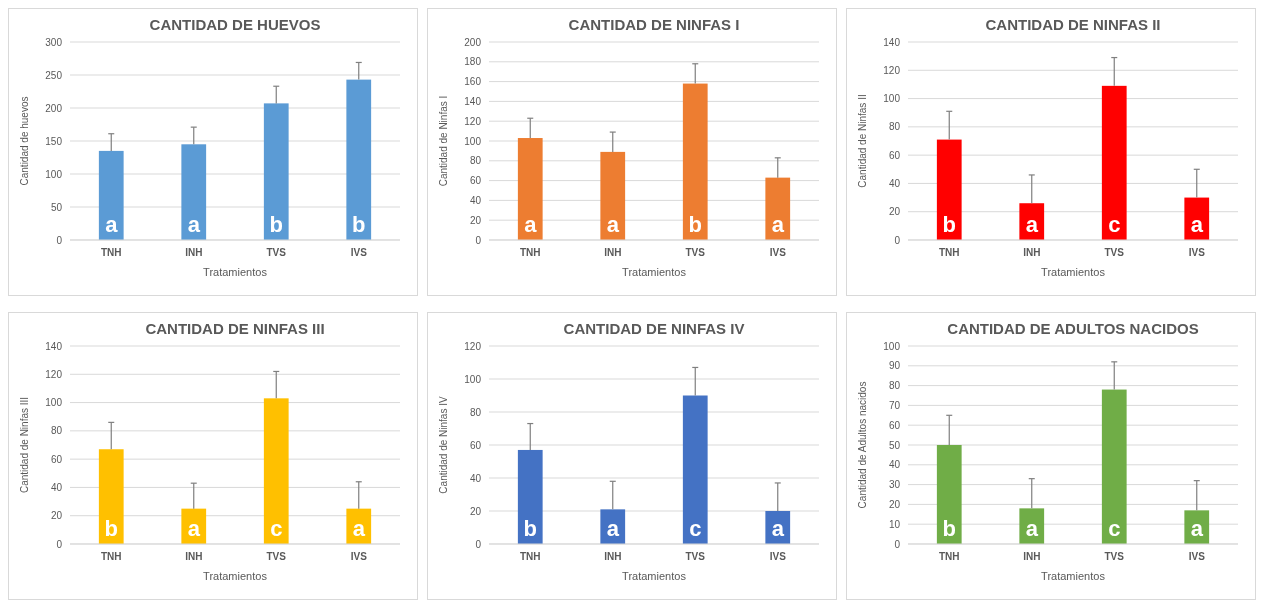  What do you see at coordinates (235, 328) in the screenshot?
I see `chart-title: CANTIDAD DE NINFAS III` at bounding box center [235, 328].